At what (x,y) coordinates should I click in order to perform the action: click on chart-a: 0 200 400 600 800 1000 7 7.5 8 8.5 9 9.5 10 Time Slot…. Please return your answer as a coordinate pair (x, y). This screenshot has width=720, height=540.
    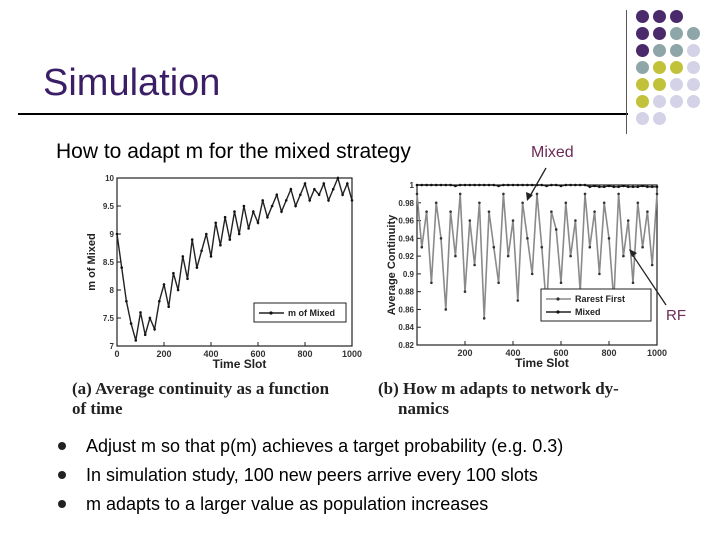
    Looking at the image, I should click on (224, 272).